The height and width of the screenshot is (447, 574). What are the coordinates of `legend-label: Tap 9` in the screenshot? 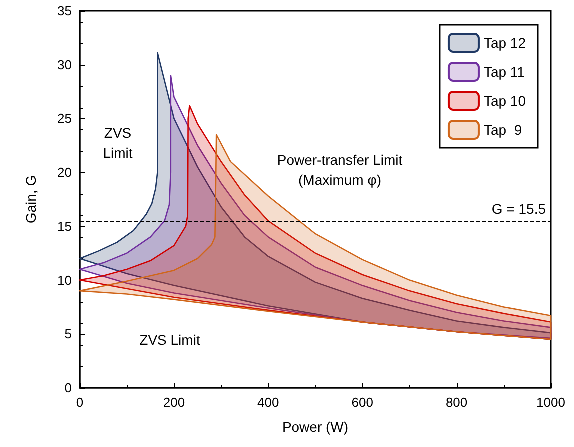 It's located at (503, 130).